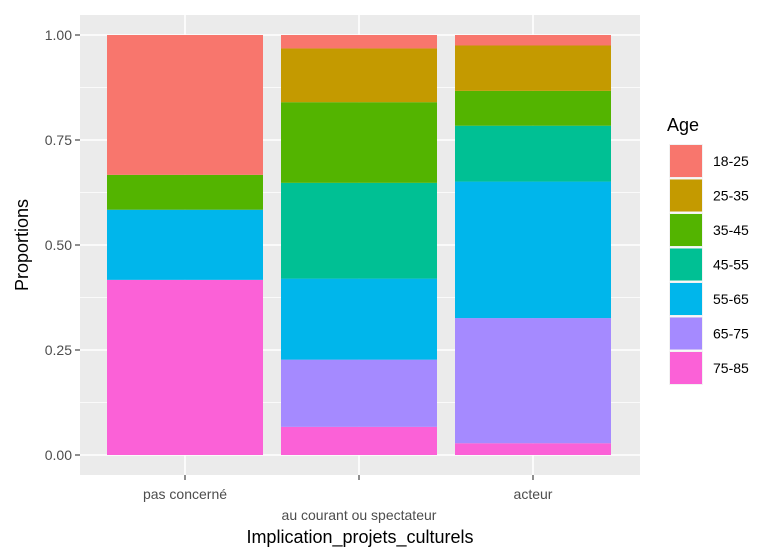 The image size is (760, 549). What do you see at coordinates (58, 35) in the screenshot?
I see `y-tick-label: 1.00` at bounding box center [58, 35].